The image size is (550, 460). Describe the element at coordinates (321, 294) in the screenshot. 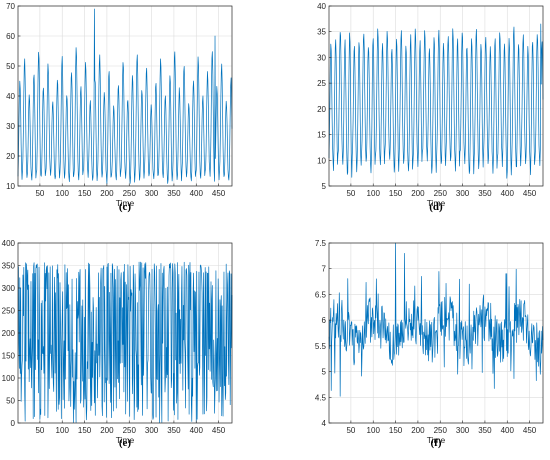

I see `y-tick-label: 6.5` at that location.